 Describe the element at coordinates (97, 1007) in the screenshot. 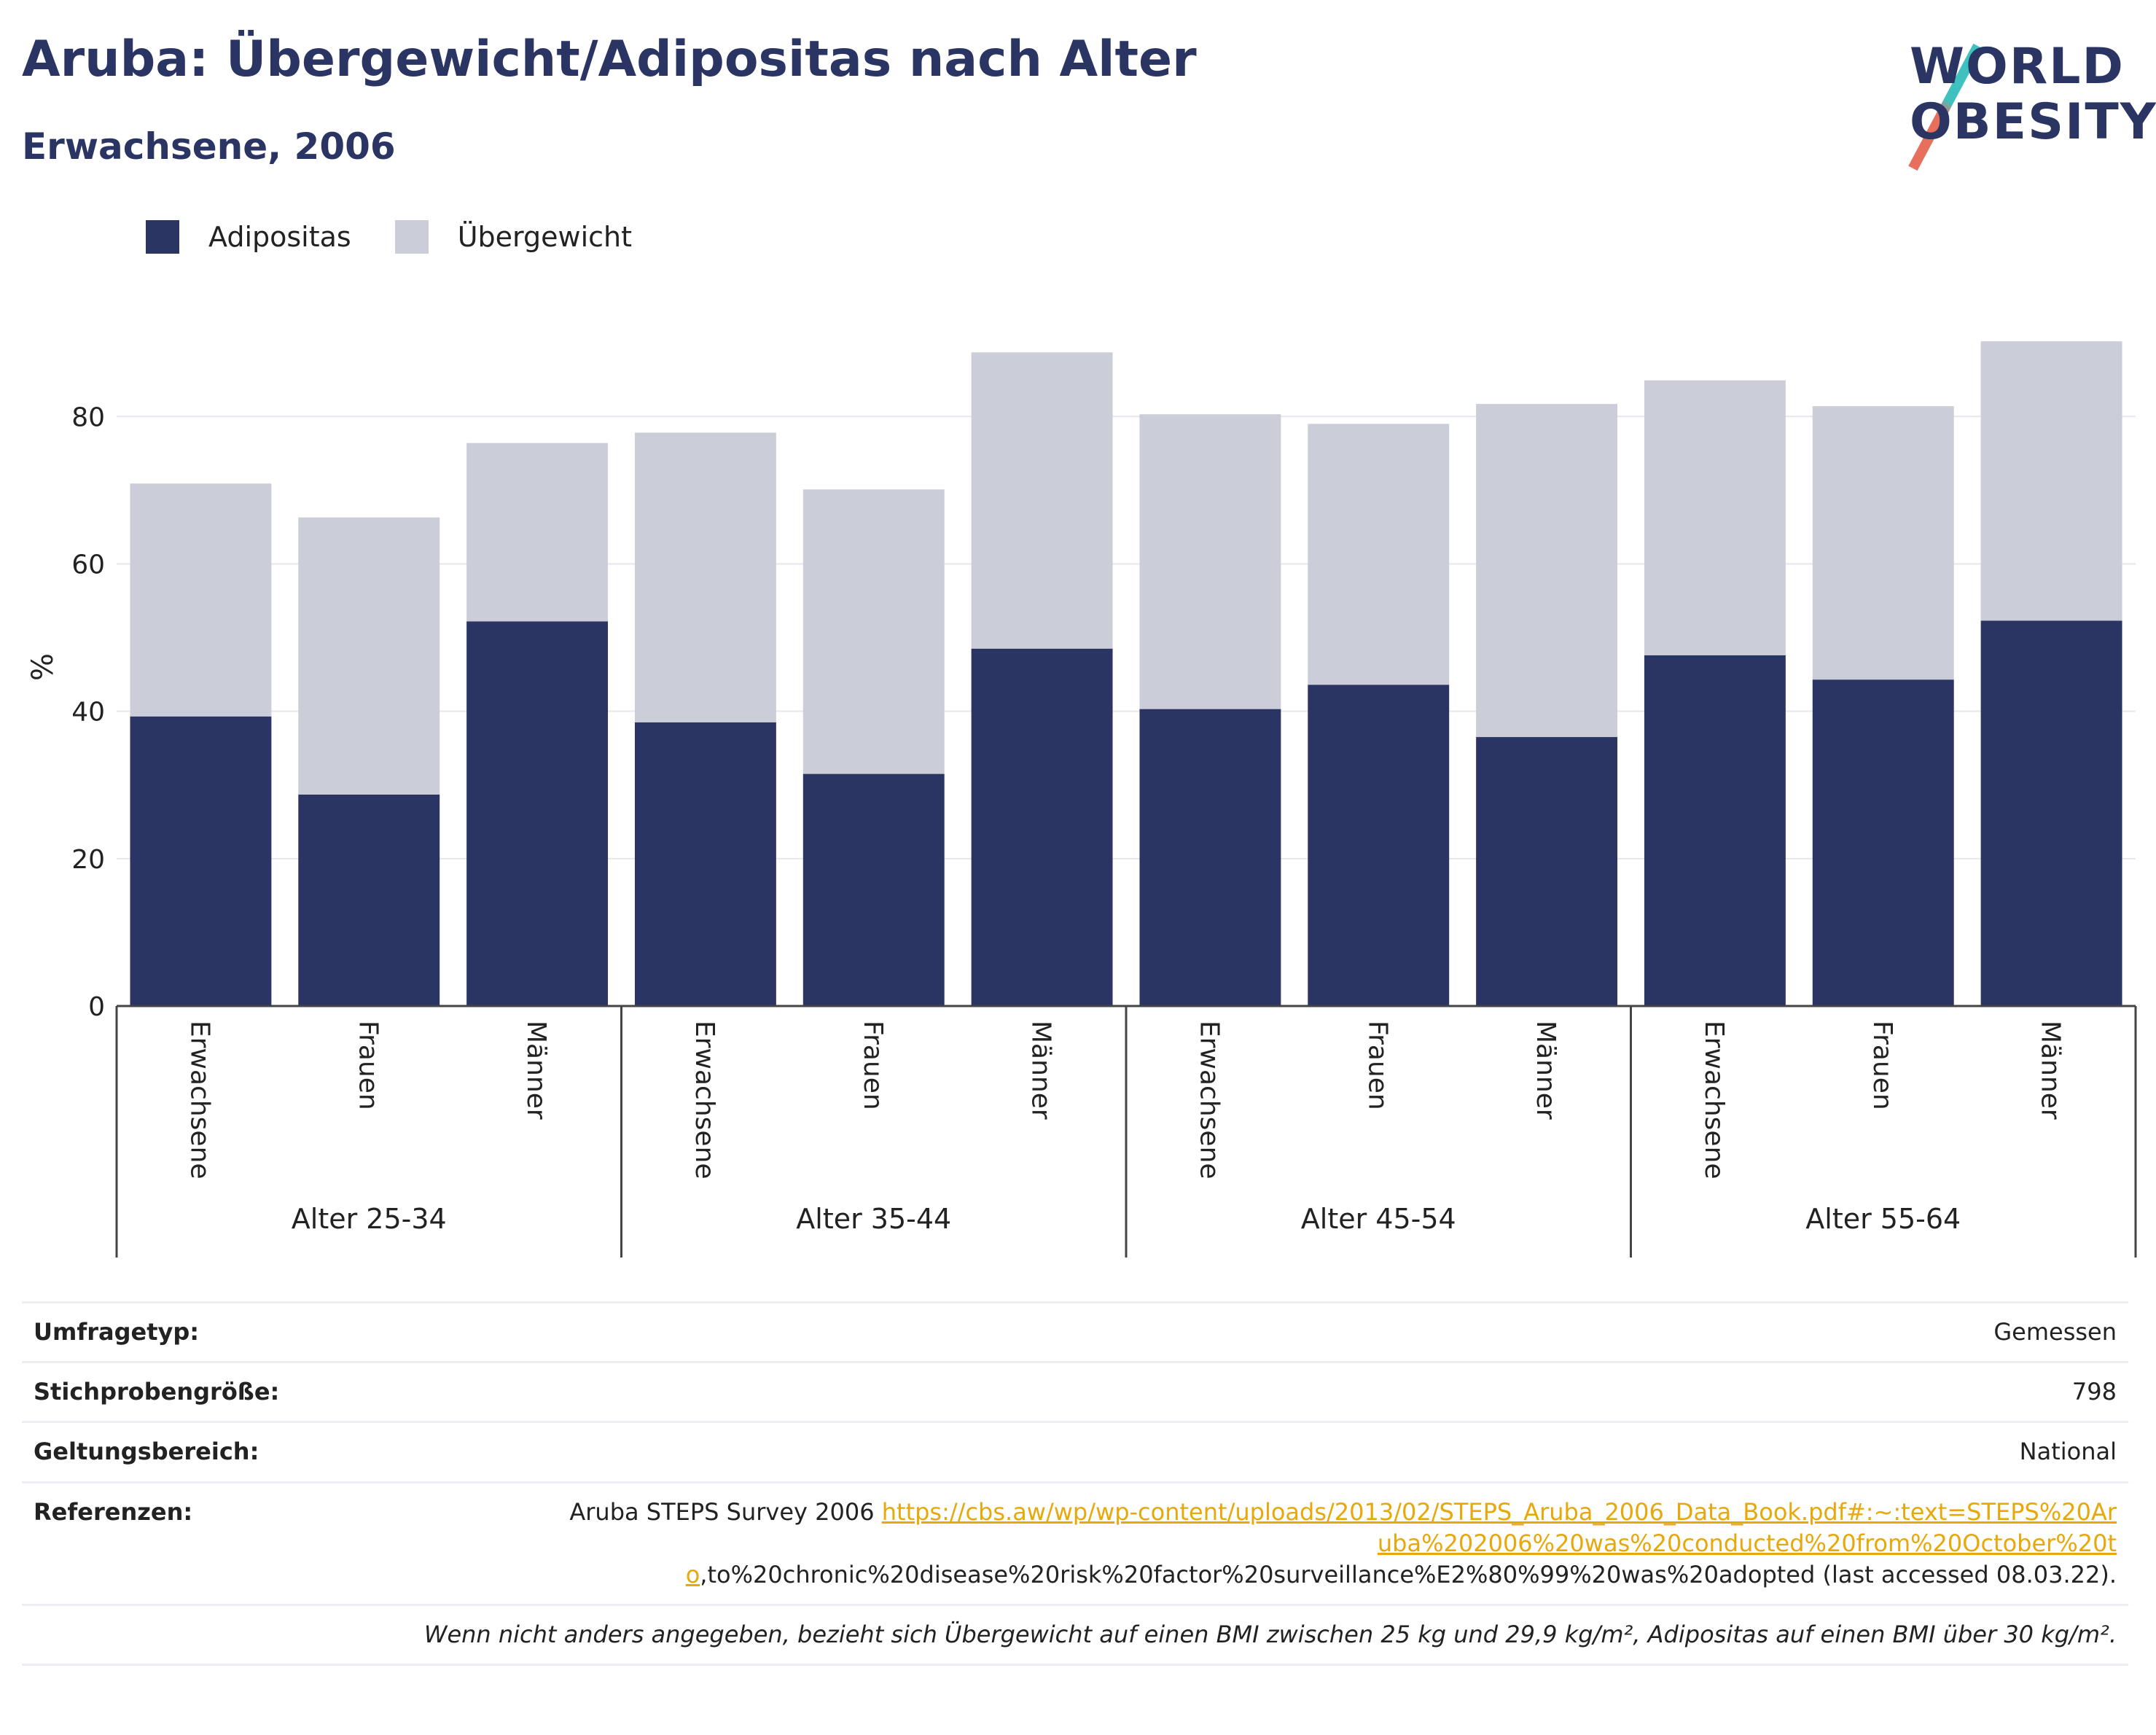

I see `y-tick-label: 0` at that location.